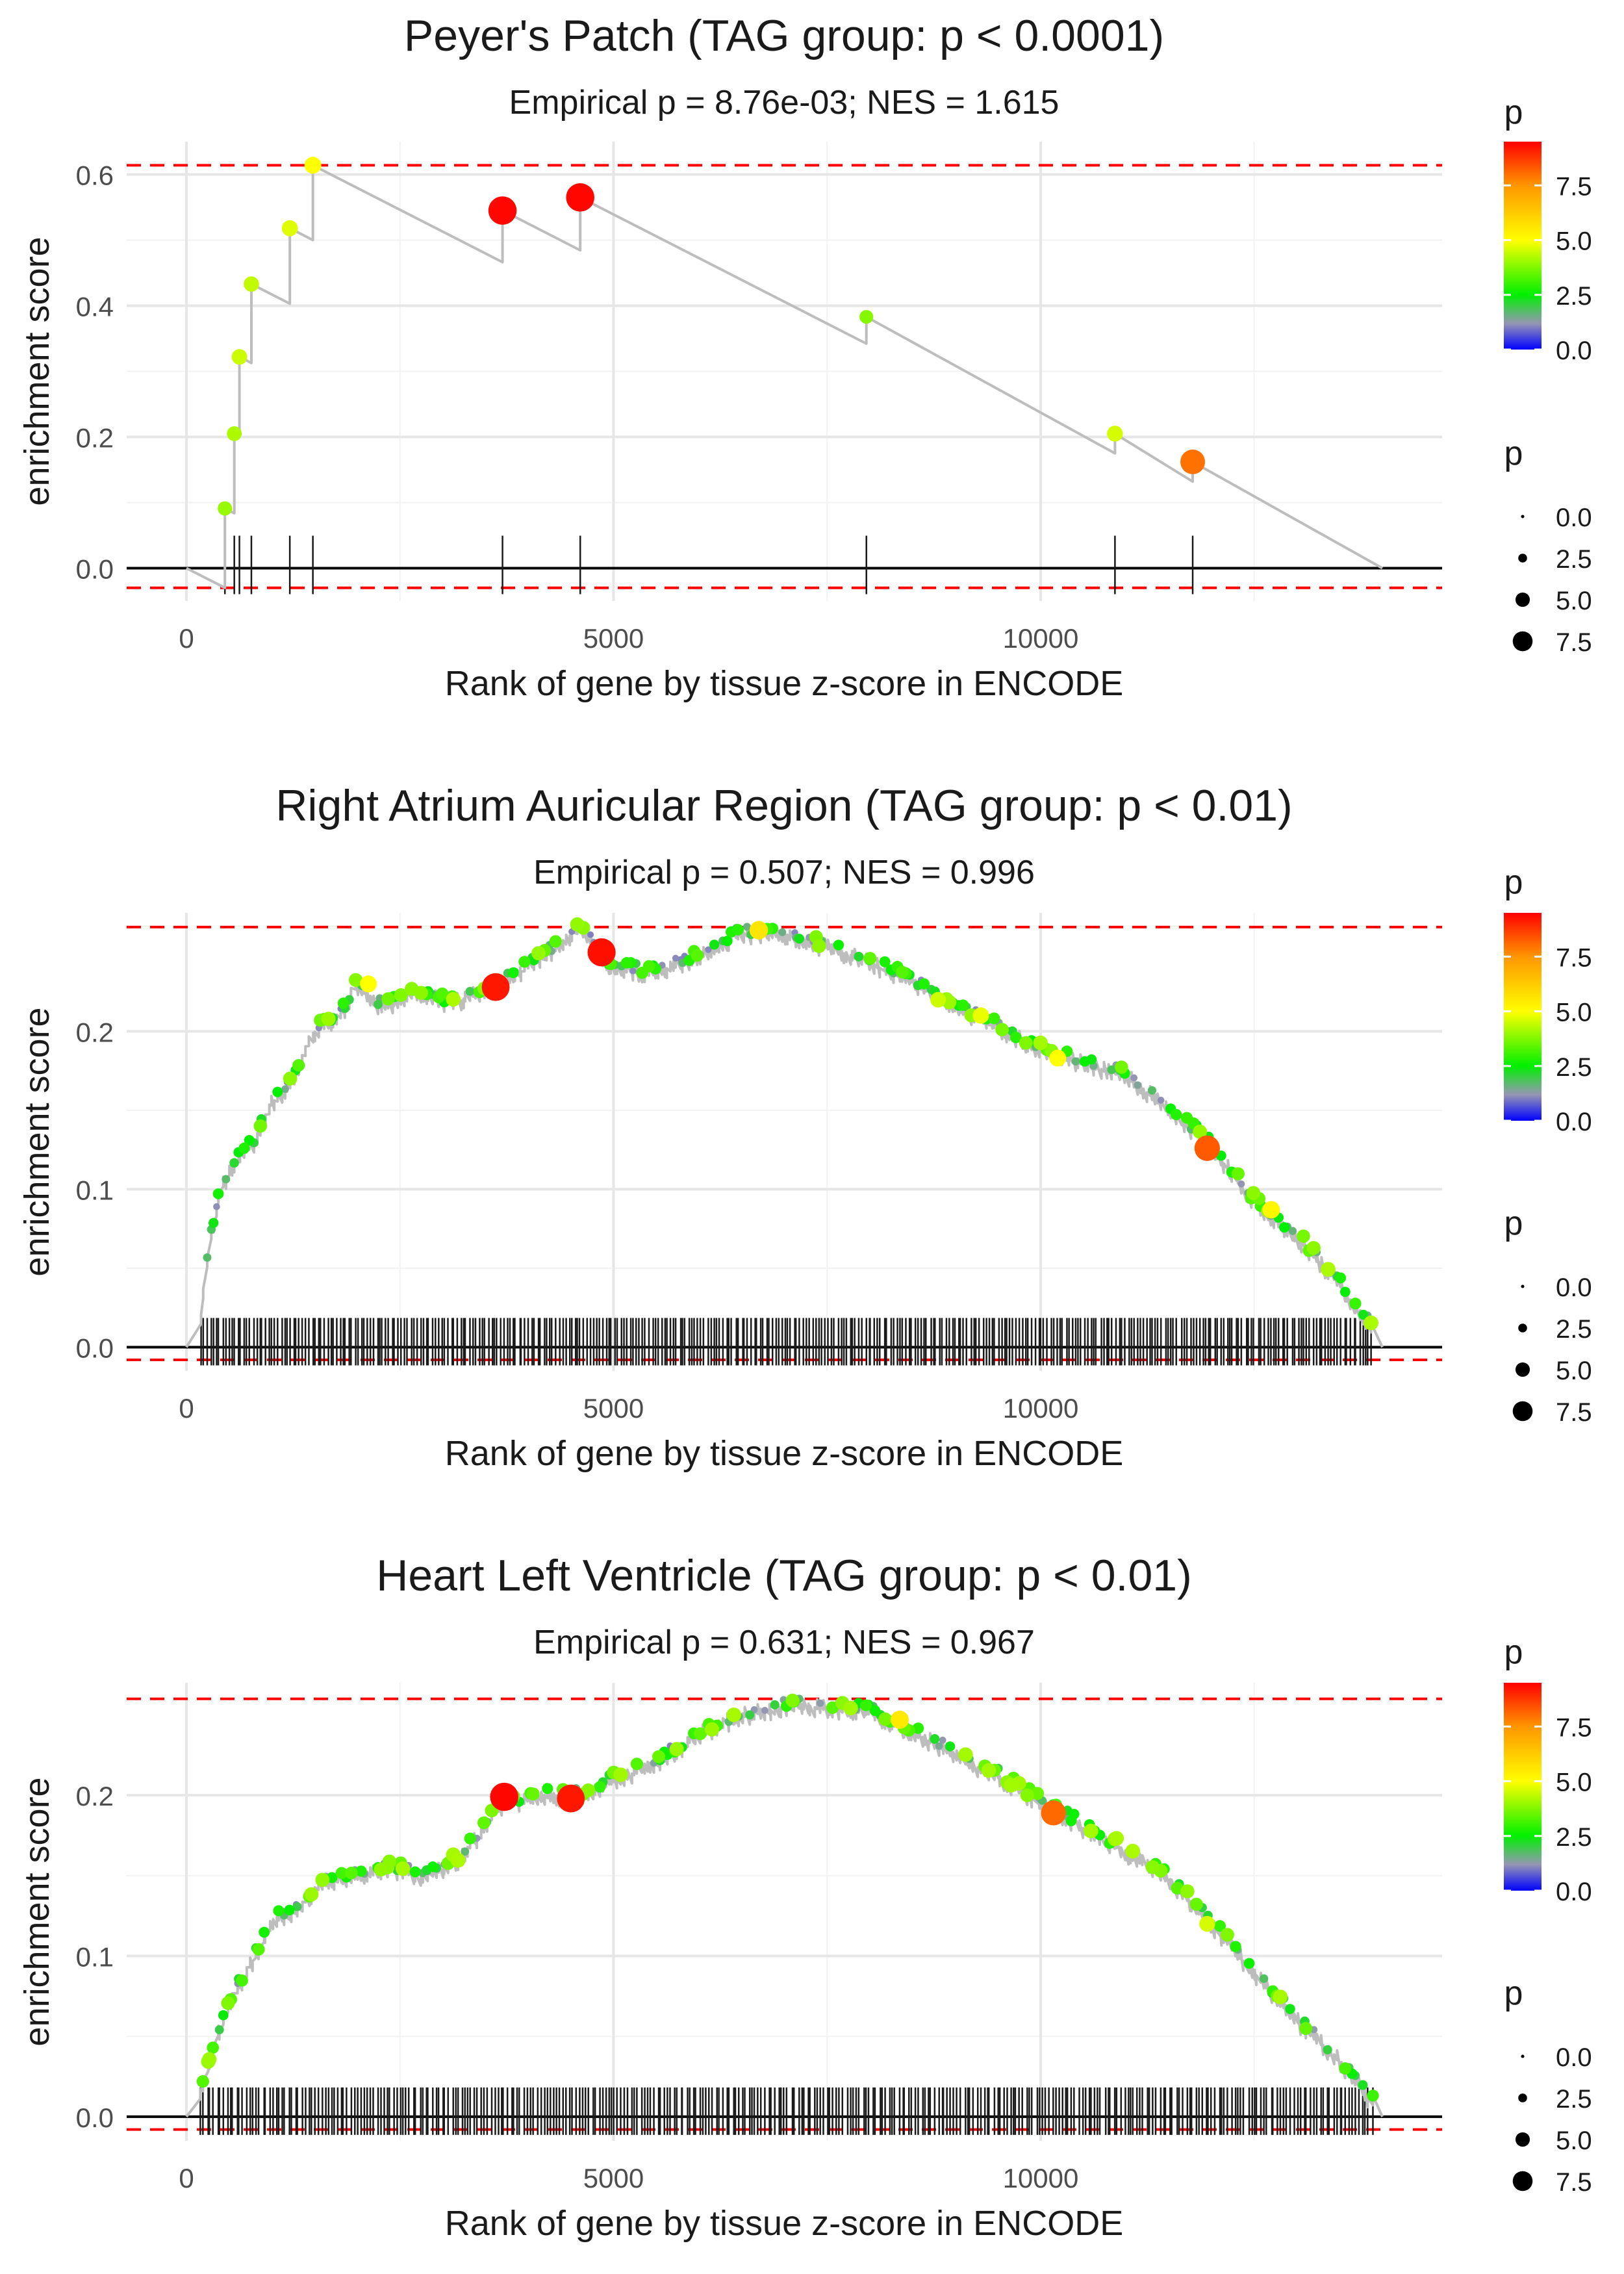 The image size is (1624, 2274). Describe the element at coordinates (712, 336) in the screenshot. I see `enrichment-points` at that location.